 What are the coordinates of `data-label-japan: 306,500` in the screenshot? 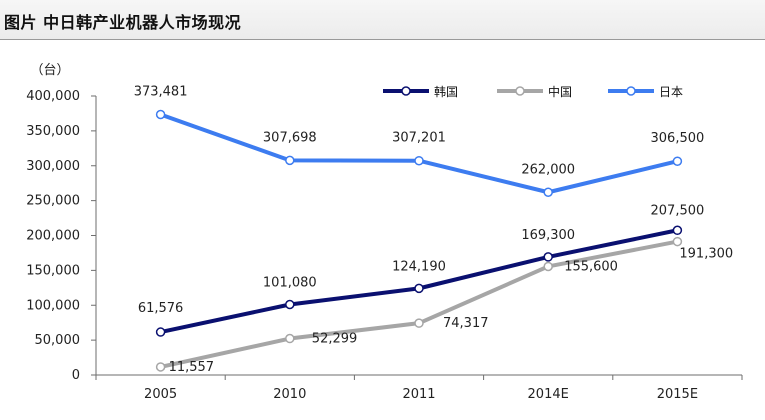 It's located at (678, 138).